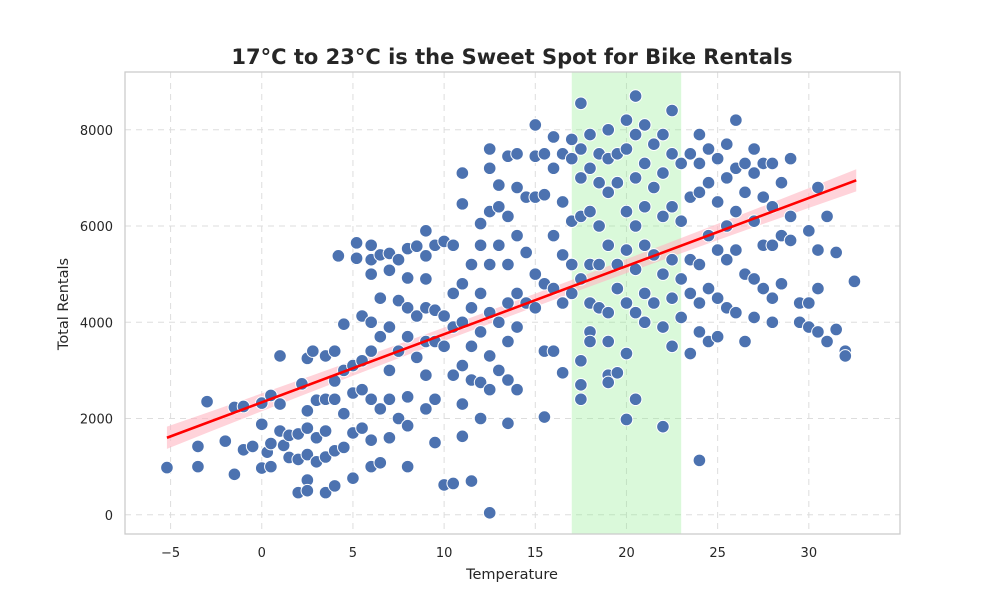 The height and width of the screenshot is (600, 1000). I want to click on x-tick-label: 15, so click(535, 553).